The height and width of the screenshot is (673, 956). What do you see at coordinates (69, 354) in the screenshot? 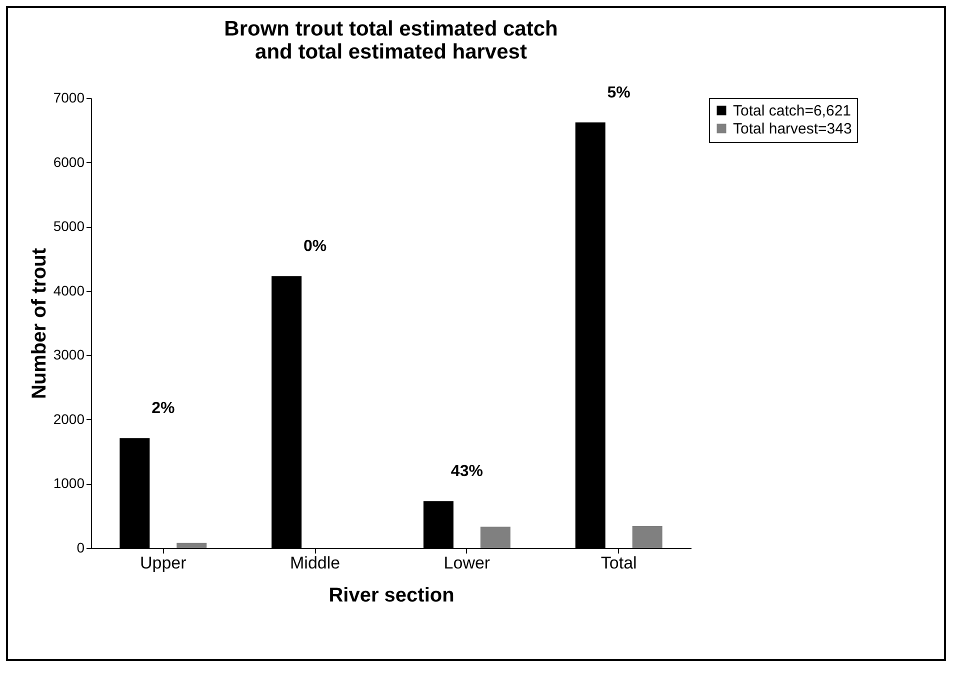
I see `y-tick-label: 3000` at bounding box center [69, 354].